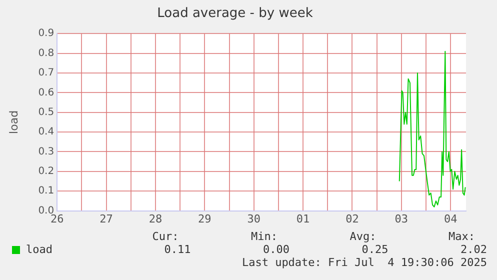 The width and height of the screenshot is (497, 280). I want to click on y-tick-label: 0.5, so click(46, 112).